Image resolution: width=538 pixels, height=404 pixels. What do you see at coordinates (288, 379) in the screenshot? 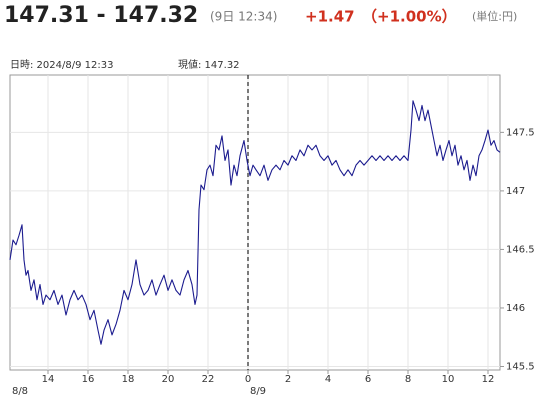
I see `x-tick-label: 2` at bounding box center [288, 379].